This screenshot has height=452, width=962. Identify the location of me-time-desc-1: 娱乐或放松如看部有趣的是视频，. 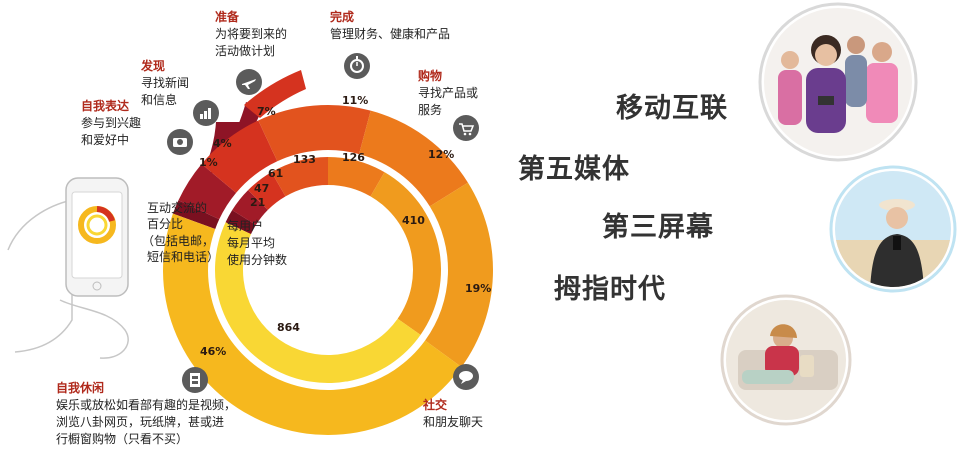
(146, 404).